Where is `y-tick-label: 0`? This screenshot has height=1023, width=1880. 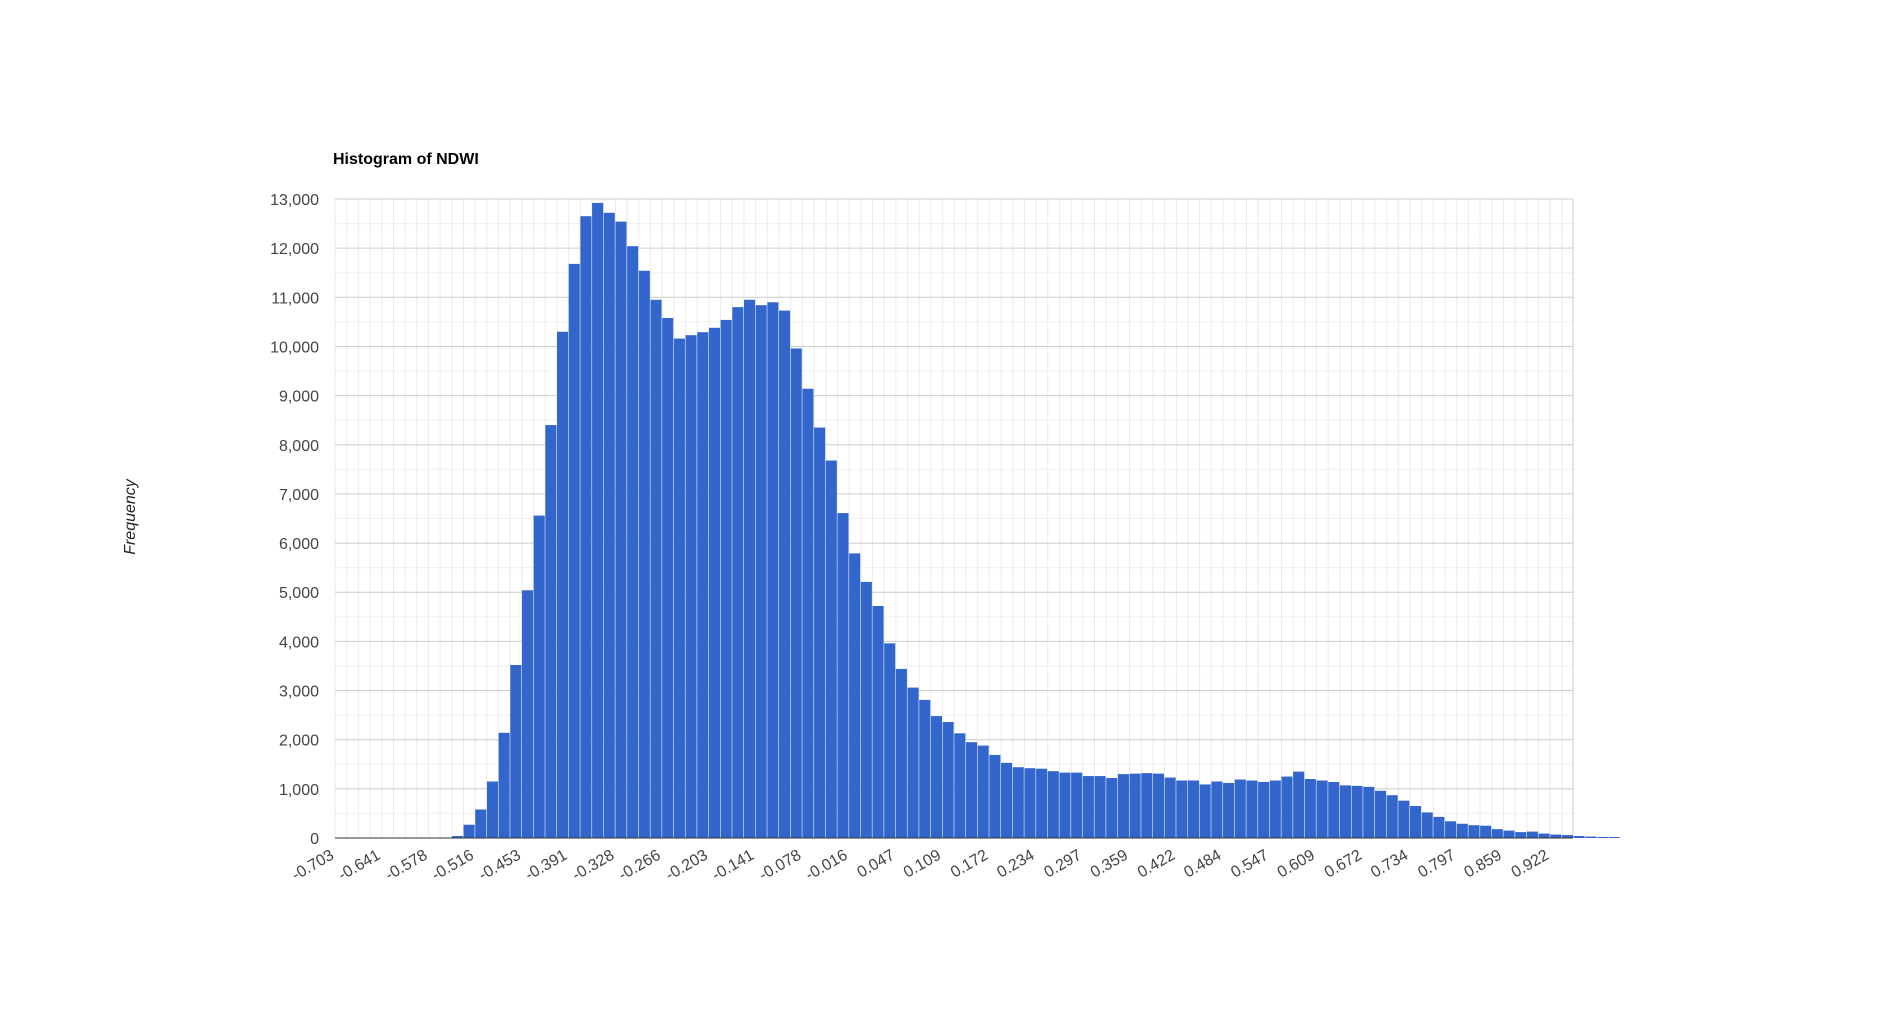
y-tick-label: 0 is located at coordinates (314, 839).